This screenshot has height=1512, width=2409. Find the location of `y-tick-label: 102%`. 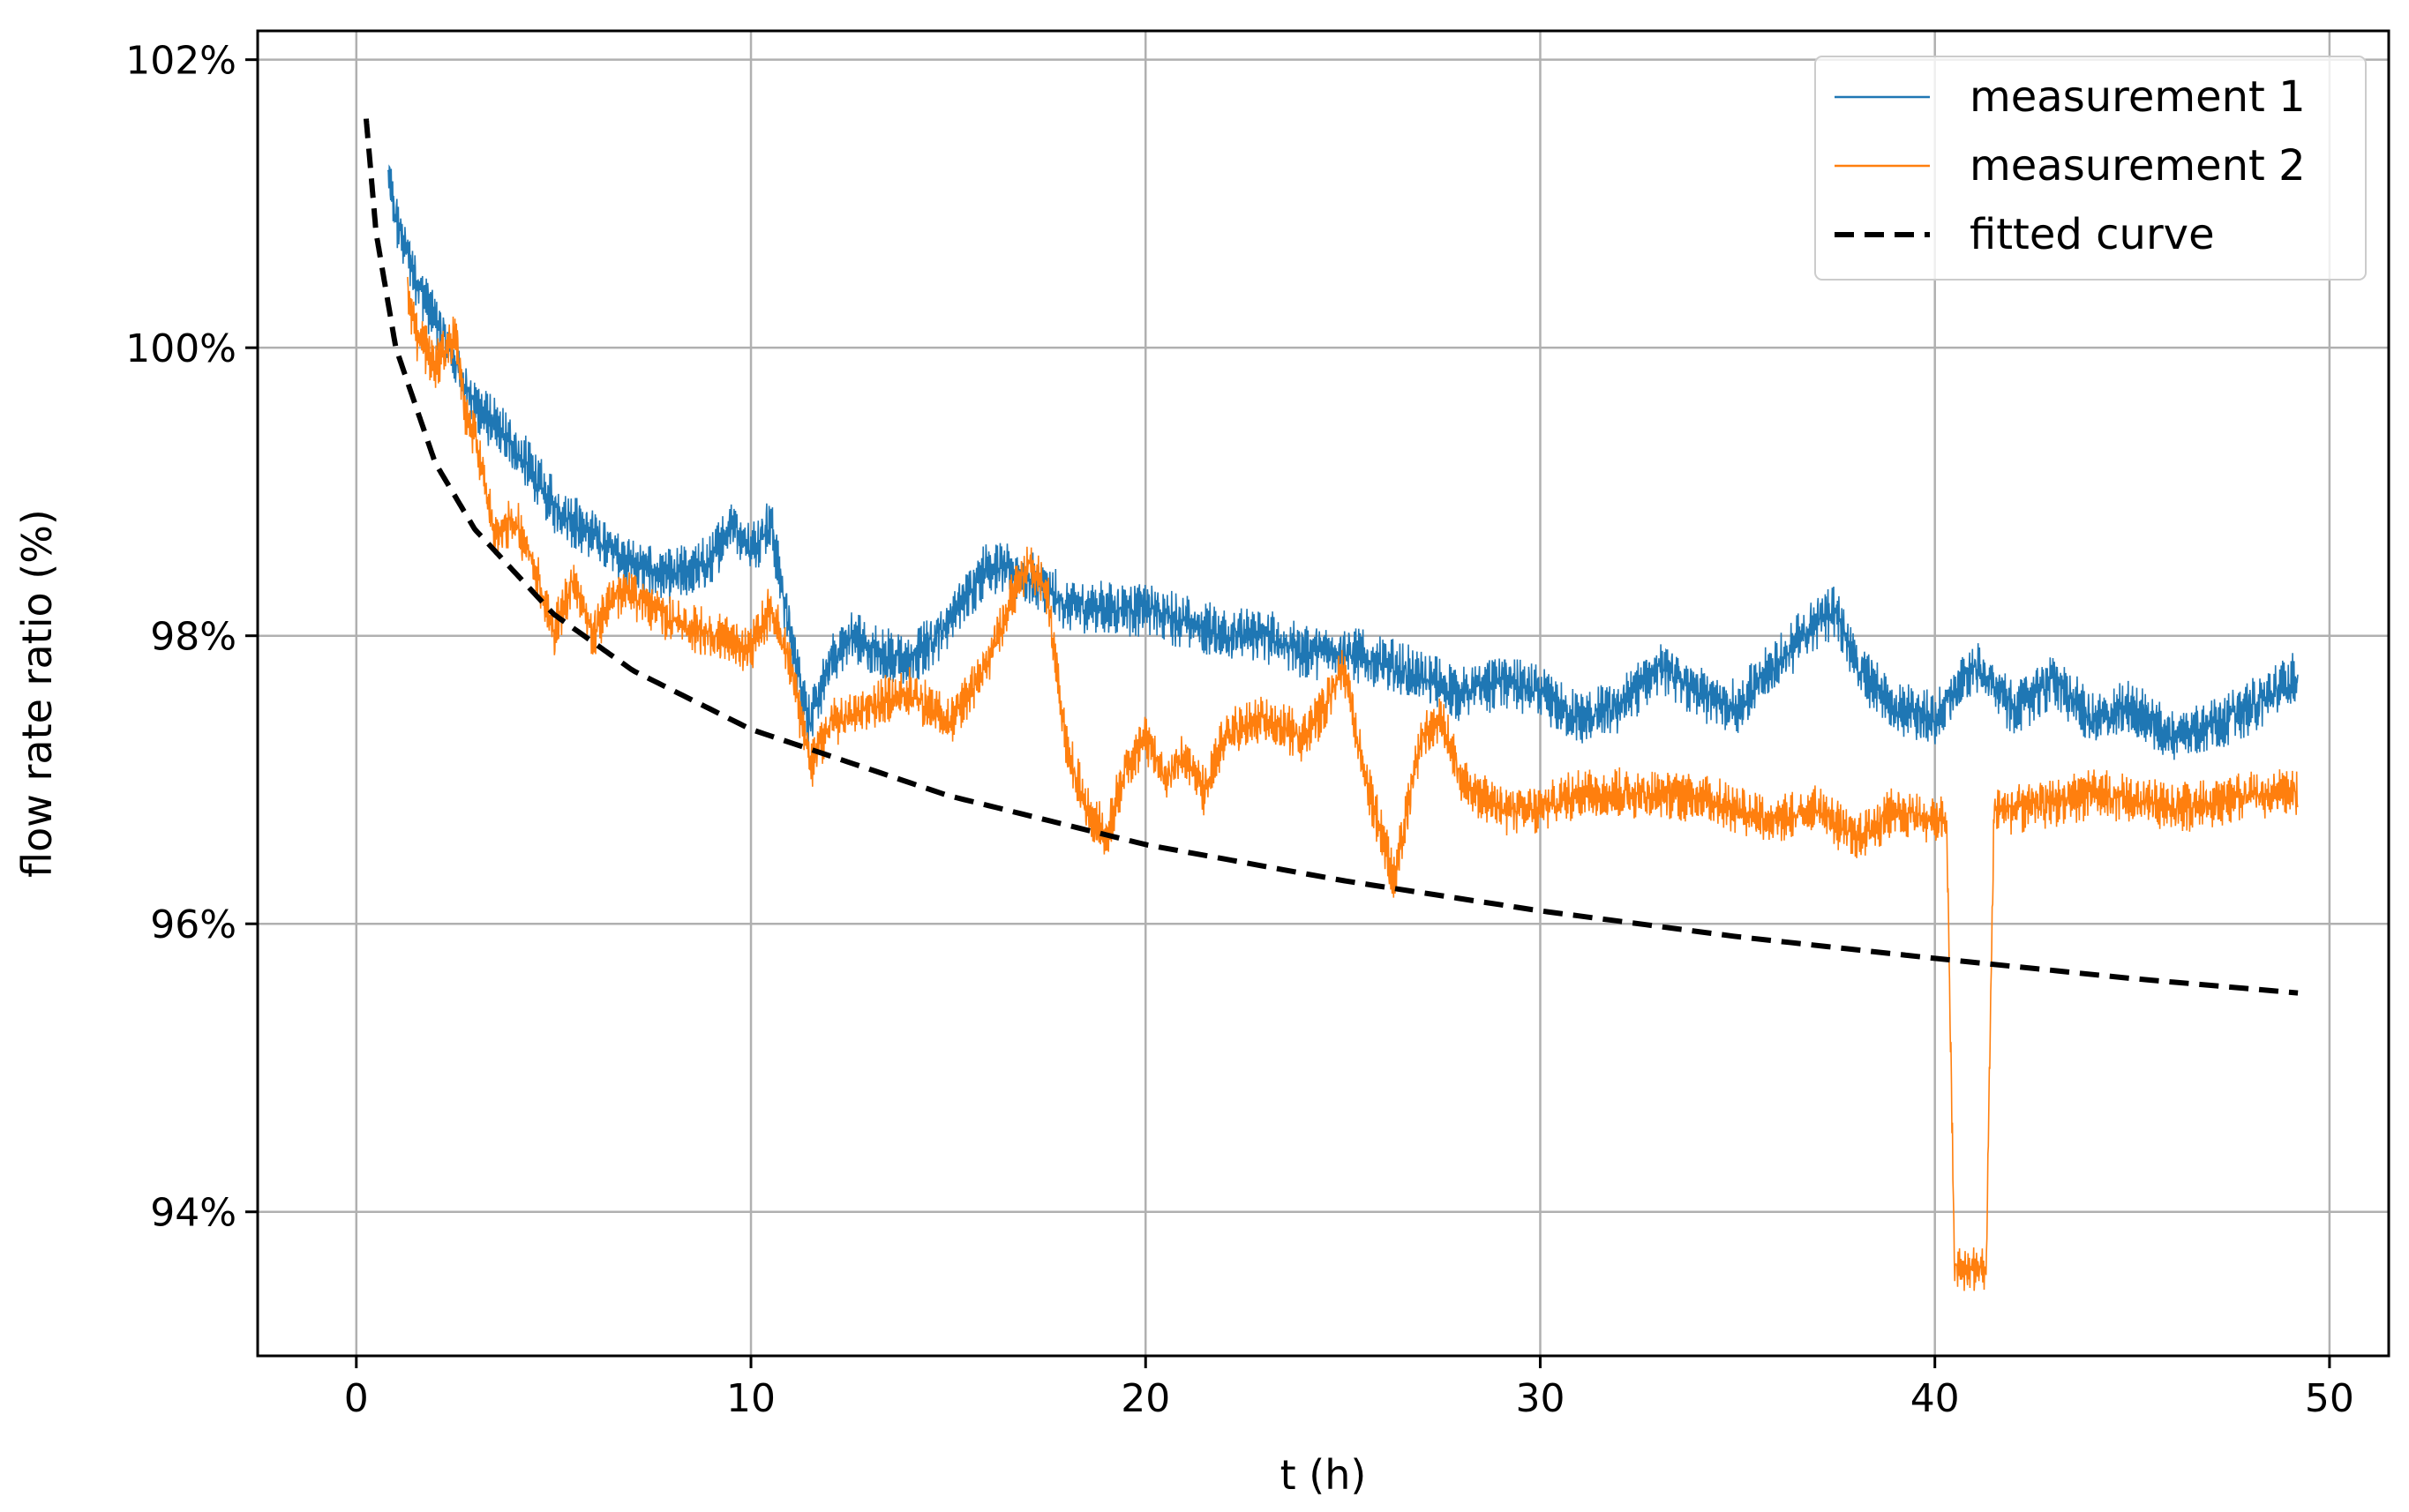

y-tick-label: 102% is located at coordinates (181, 61).